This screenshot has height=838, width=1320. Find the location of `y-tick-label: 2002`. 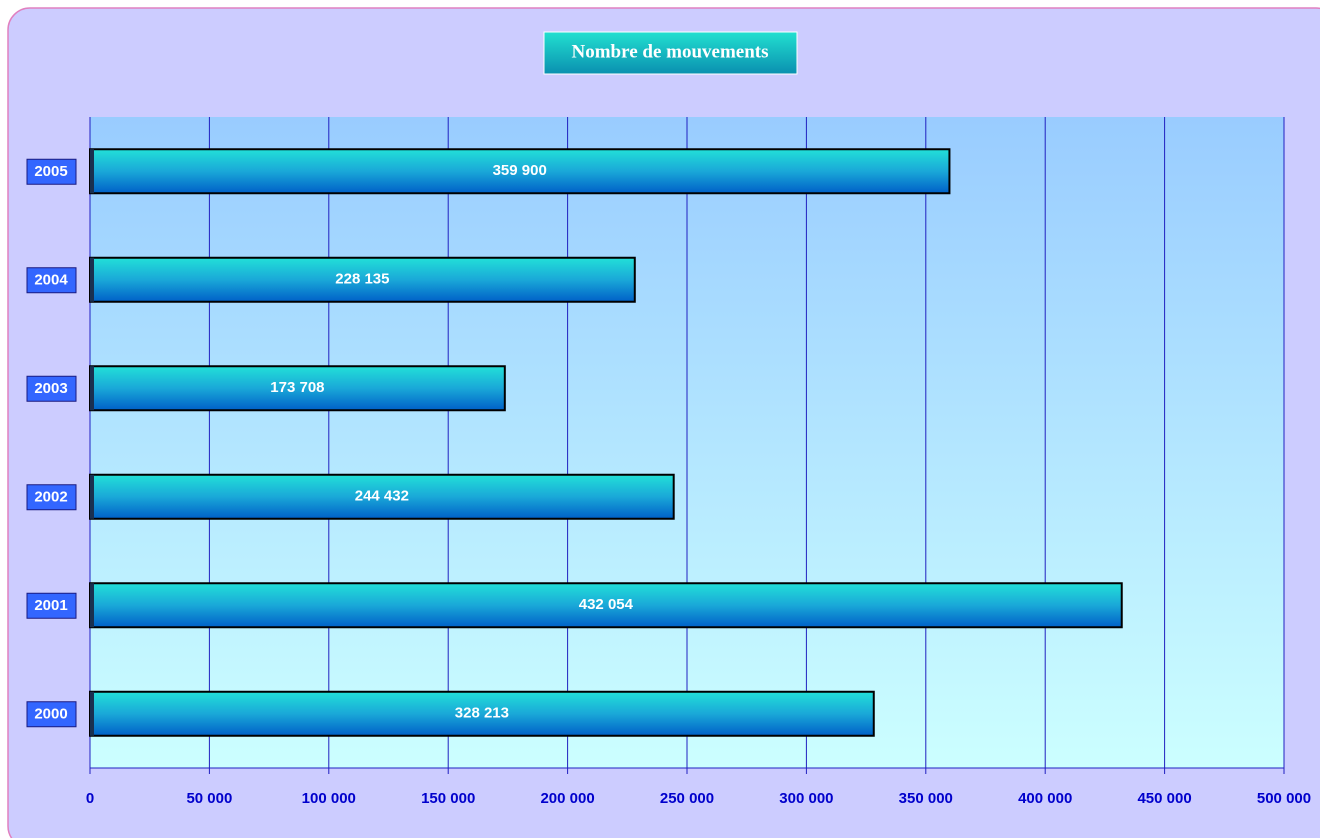

y-tick-label: 2002 is located at coordinates (50, 497).